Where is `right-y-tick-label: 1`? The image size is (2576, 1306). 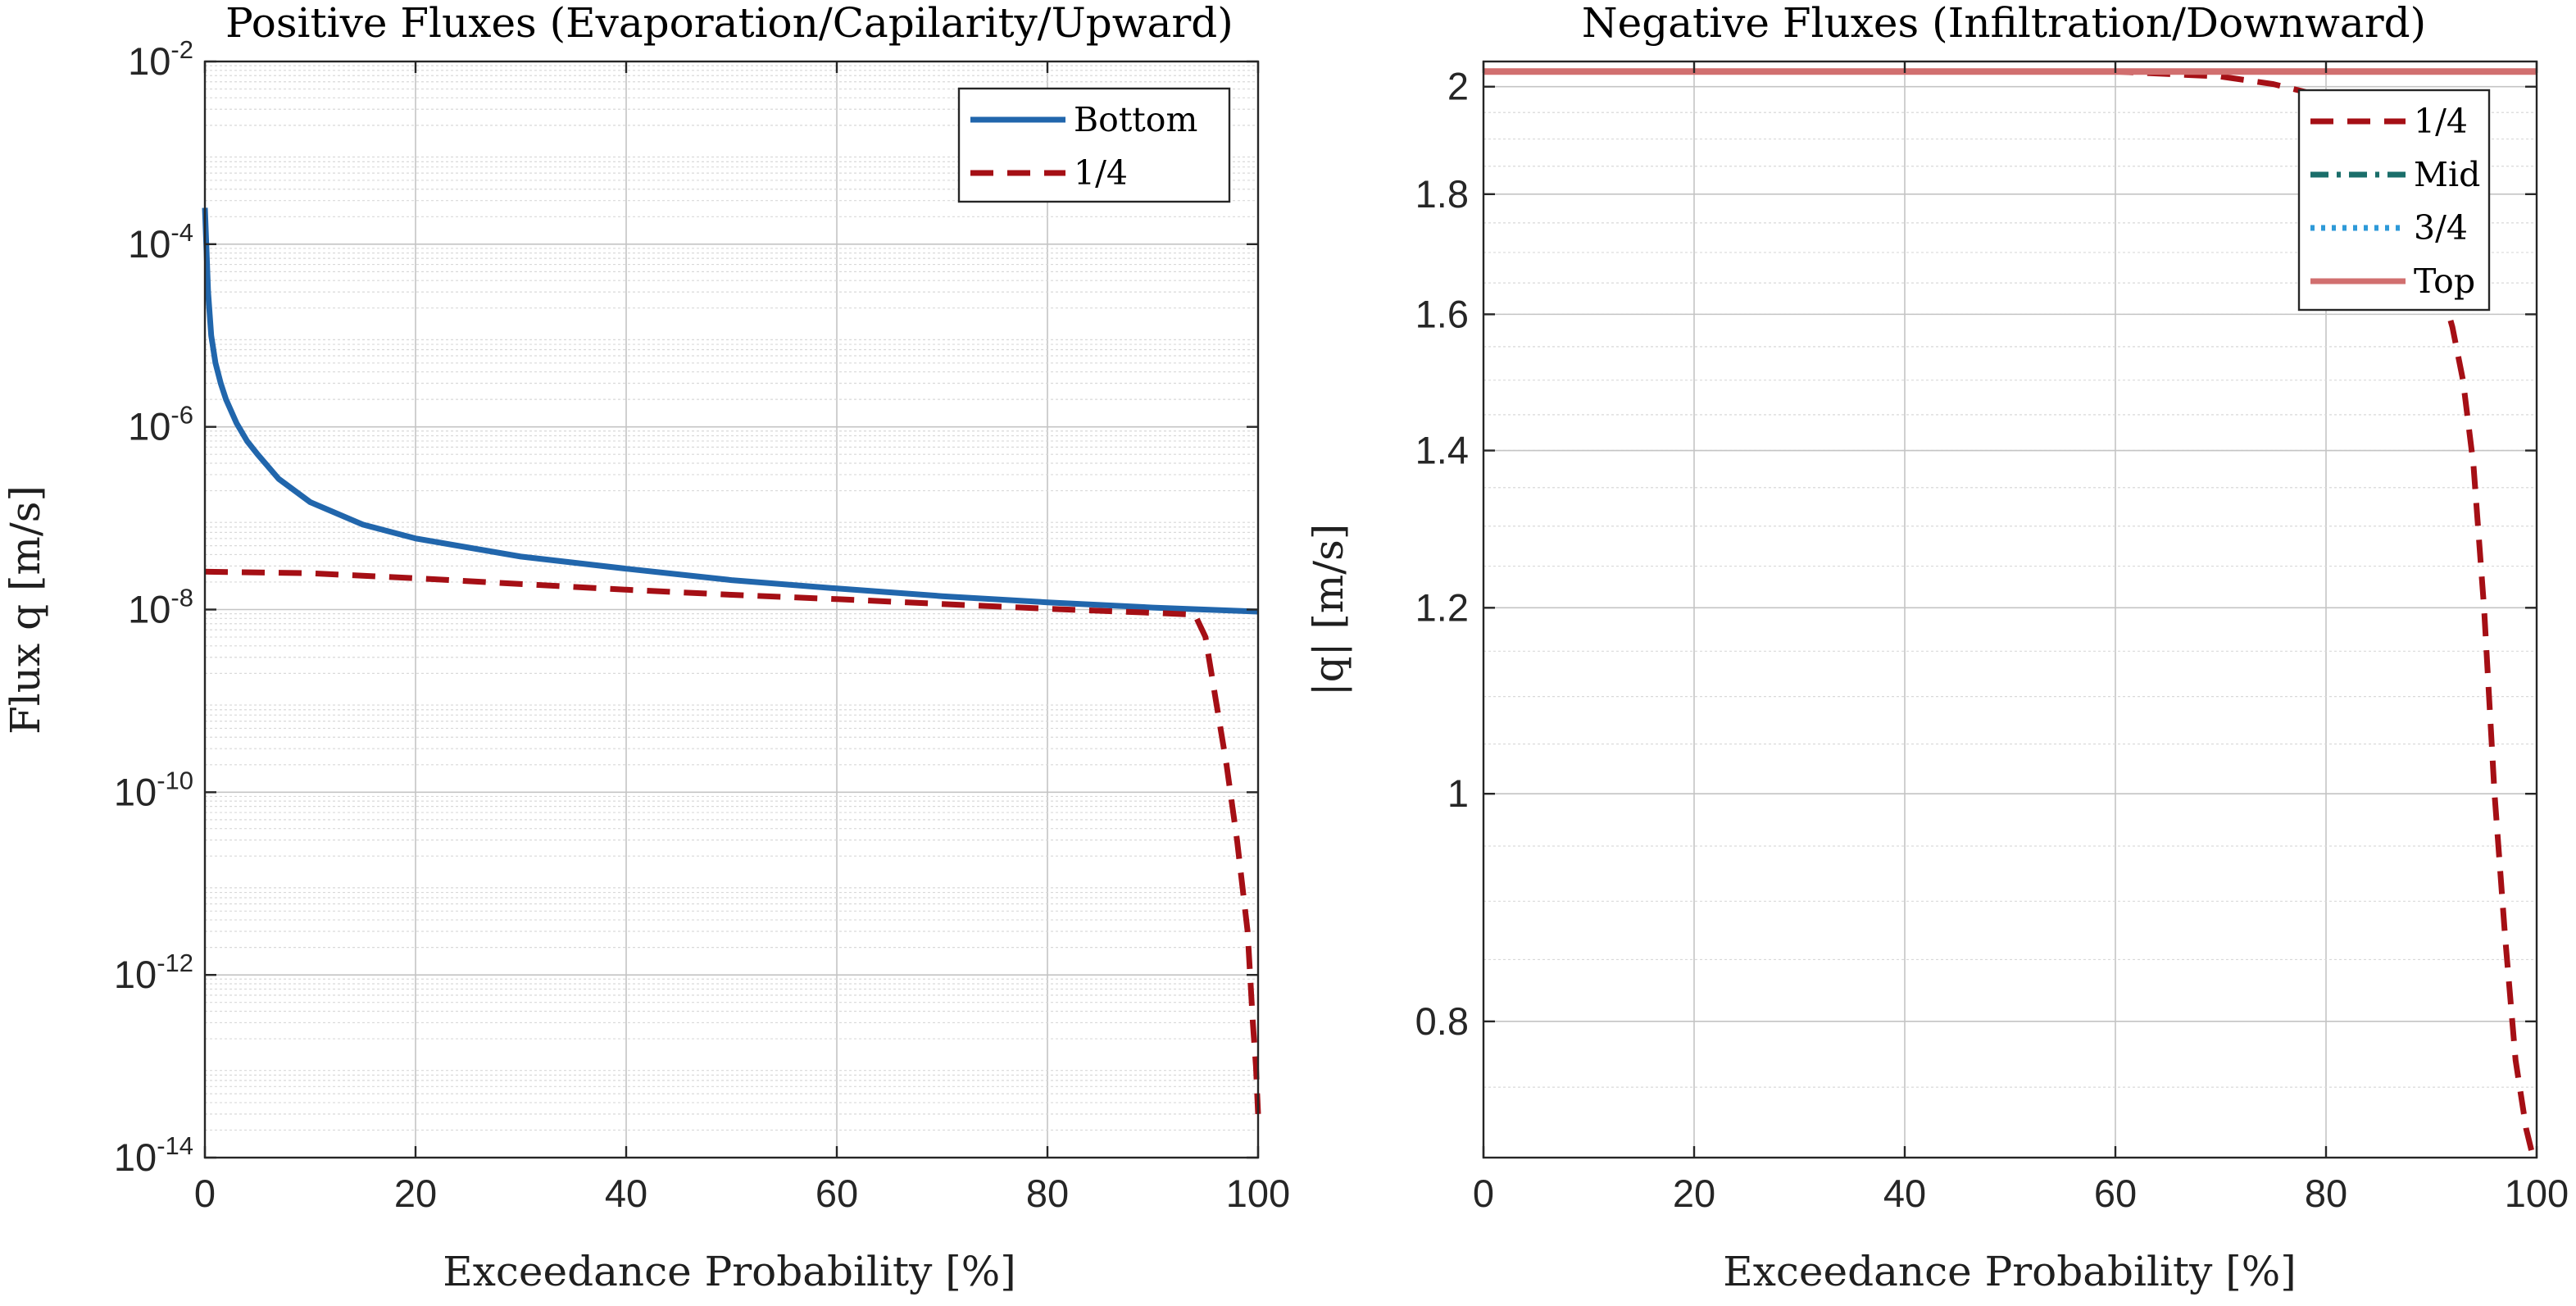 right-y-tick-label: 1 is located at coordinates (1458, 793).